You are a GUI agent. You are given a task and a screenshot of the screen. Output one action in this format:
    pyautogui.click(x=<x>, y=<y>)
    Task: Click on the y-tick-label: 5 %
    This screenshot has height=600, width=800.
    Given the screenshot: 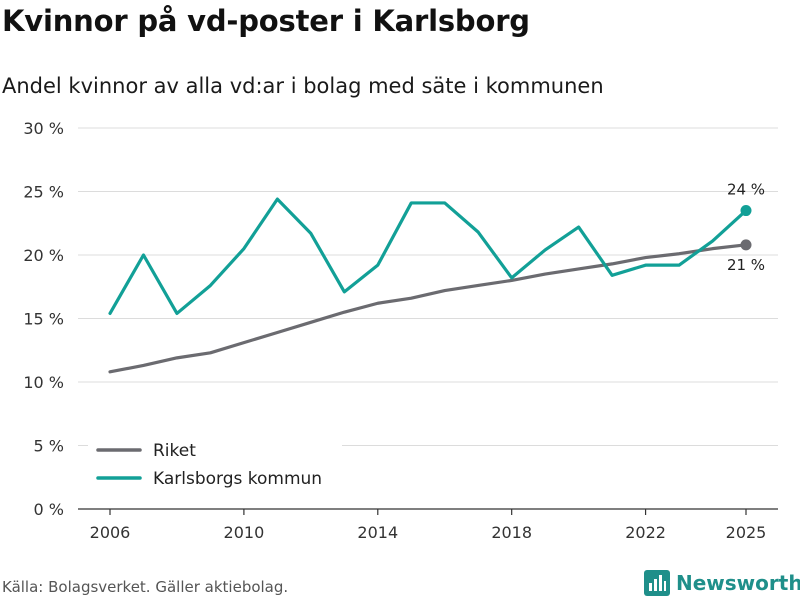 What is the action you would take?
    pyautogui.click(x=49, y=446)
    